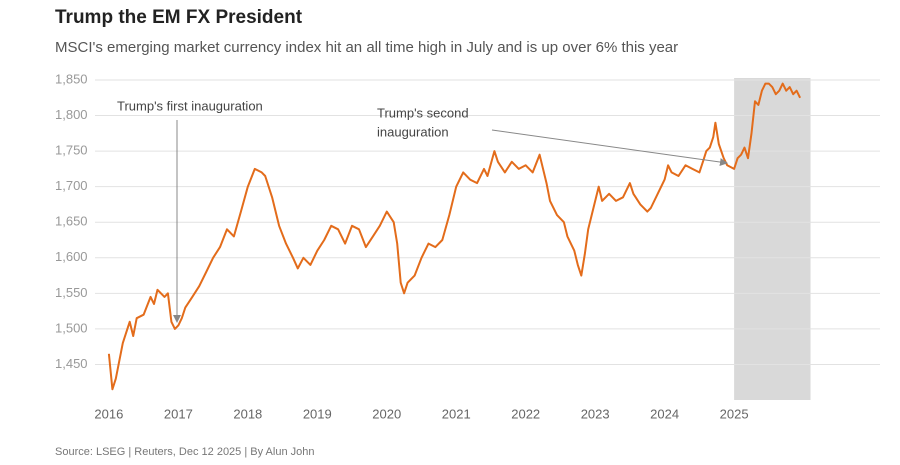  I want to click on y-tick-label: 1,850, so click(71, 78).